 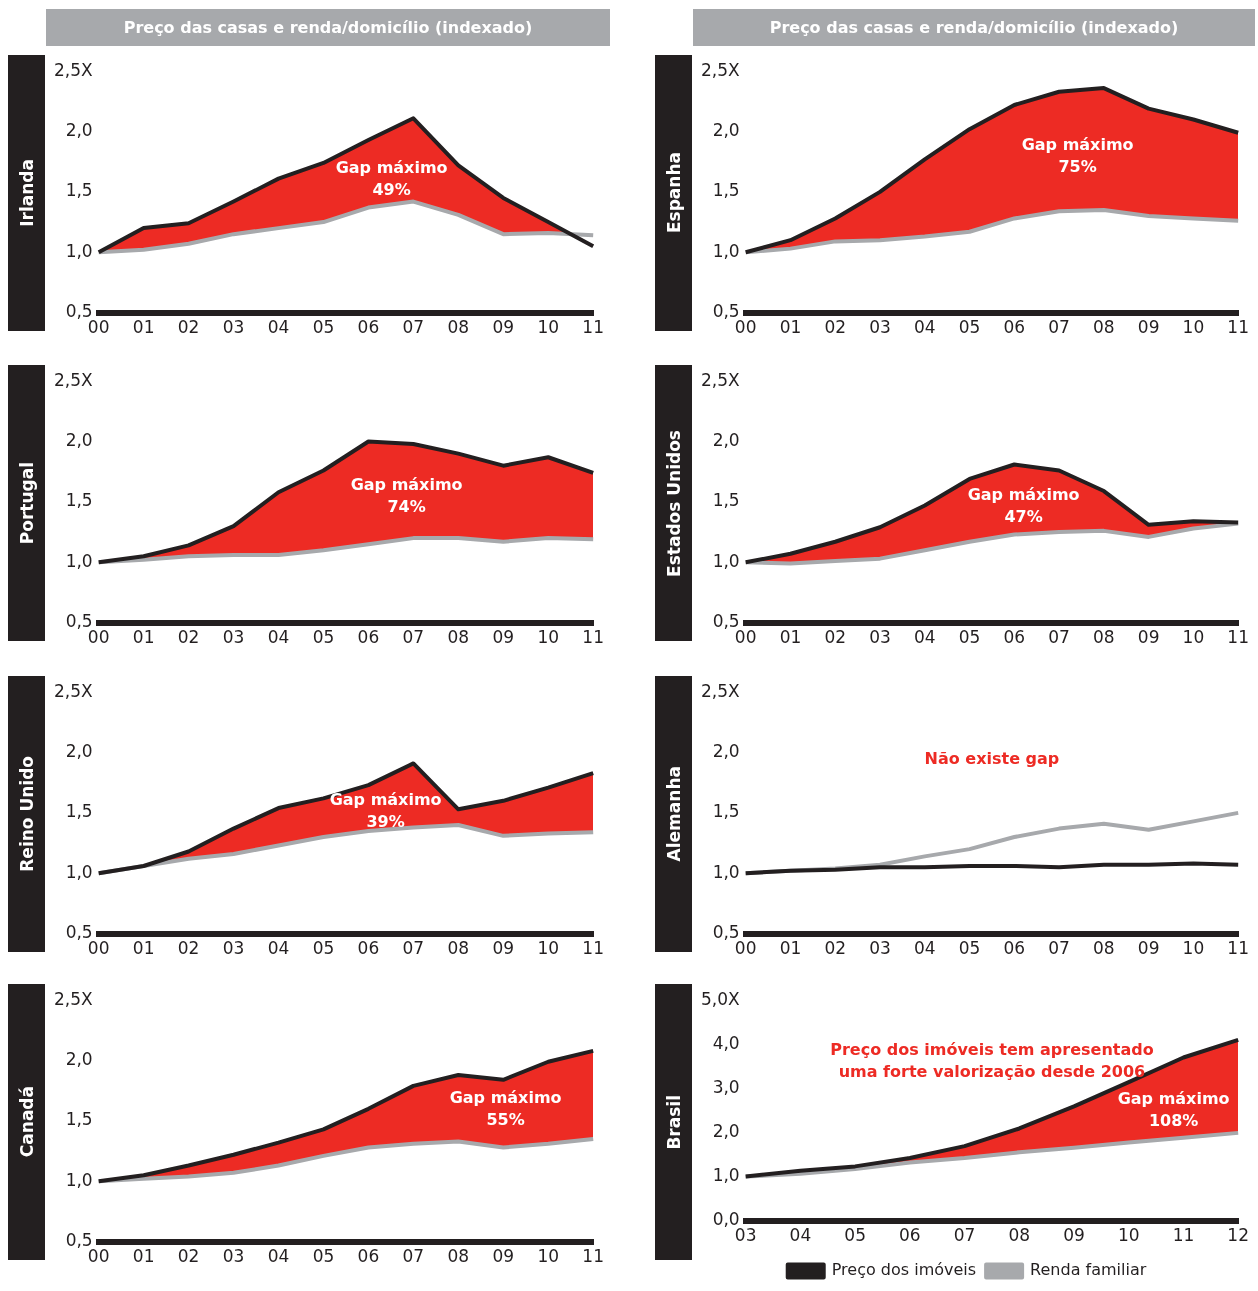 What do you see at coordinates (26, 503) in the screenshot?
I see `y-axis-title: Portugal` at bounding box center [26, 503].